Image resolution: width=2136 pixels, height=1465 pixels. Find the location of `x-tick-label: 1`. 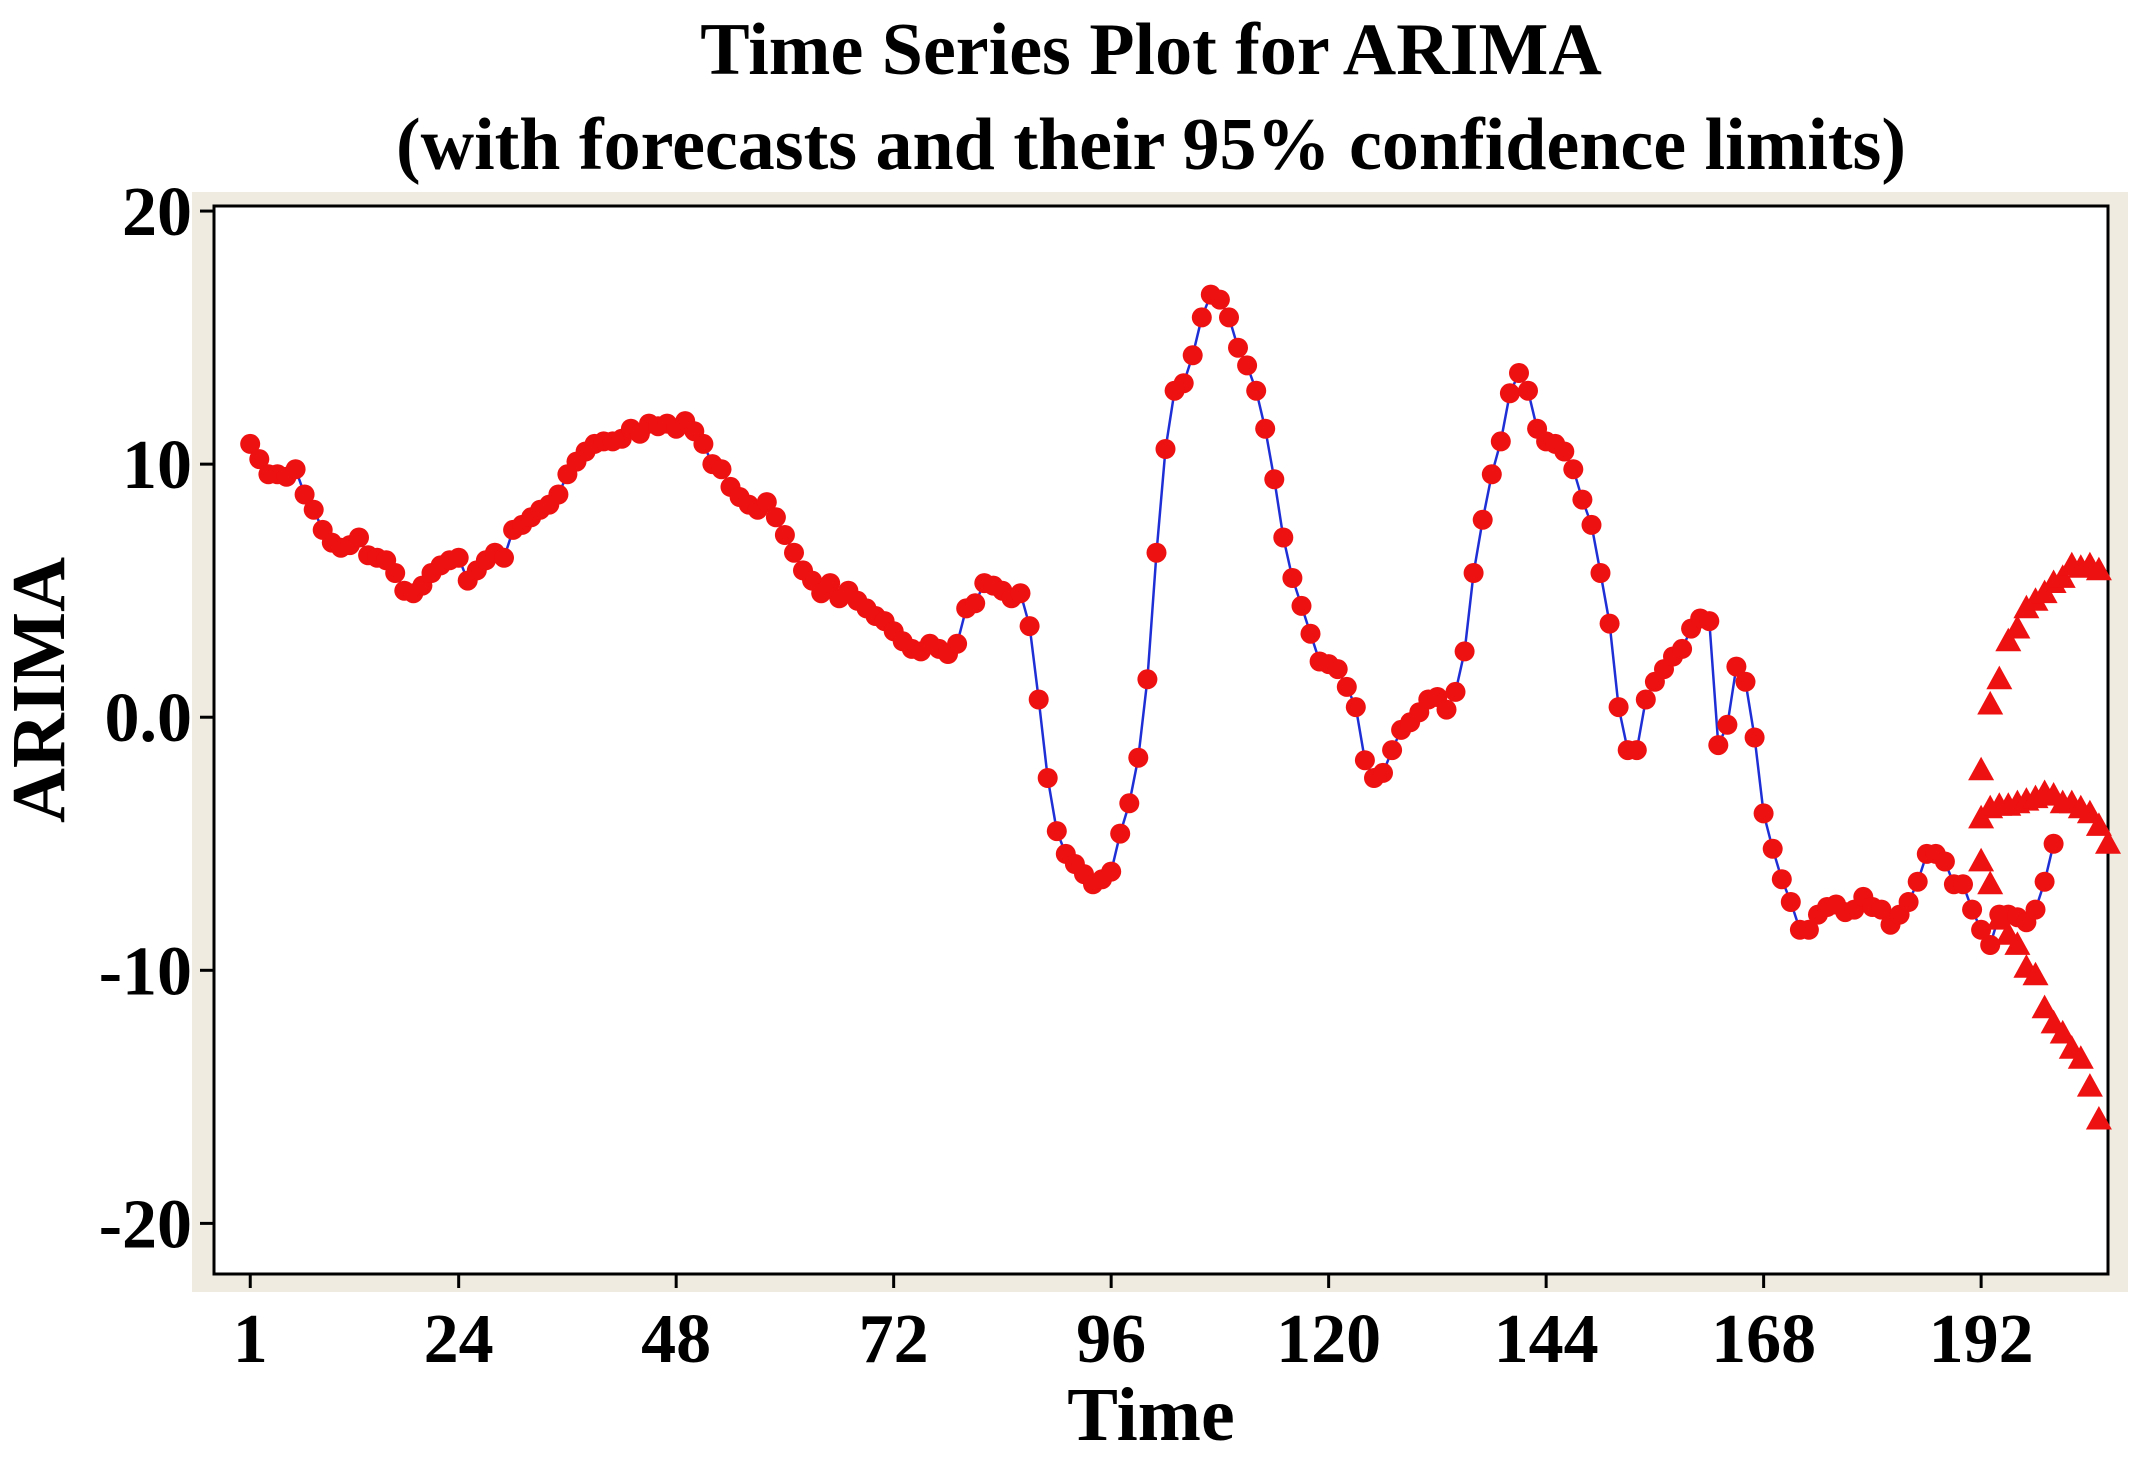

x-tick-label: 1 is located at coordinates (250, 1339).